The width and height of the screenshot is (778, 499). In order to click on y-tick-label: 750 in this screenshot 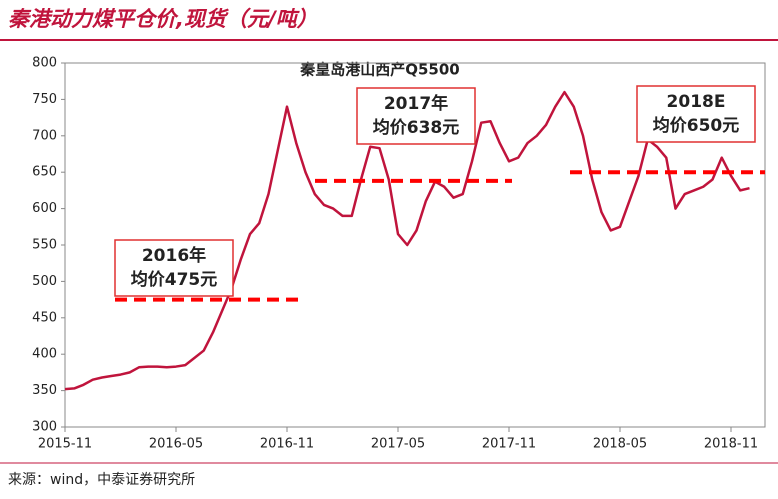, I will do `click(44, 99)`.